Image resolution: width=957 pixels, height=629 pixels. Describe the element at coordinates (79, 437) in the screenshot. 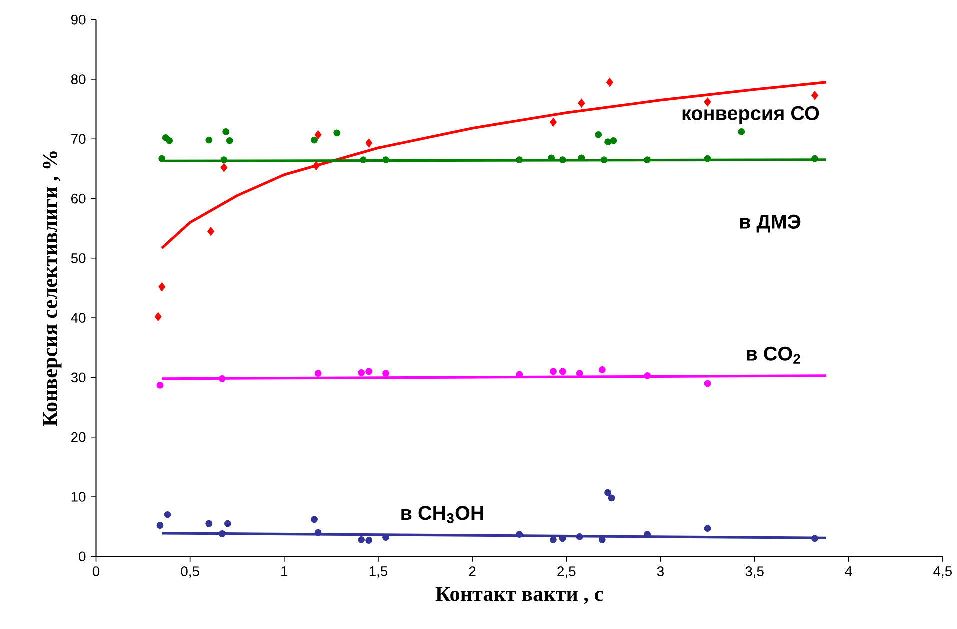

I see `y-tick-label: 20` at that location.